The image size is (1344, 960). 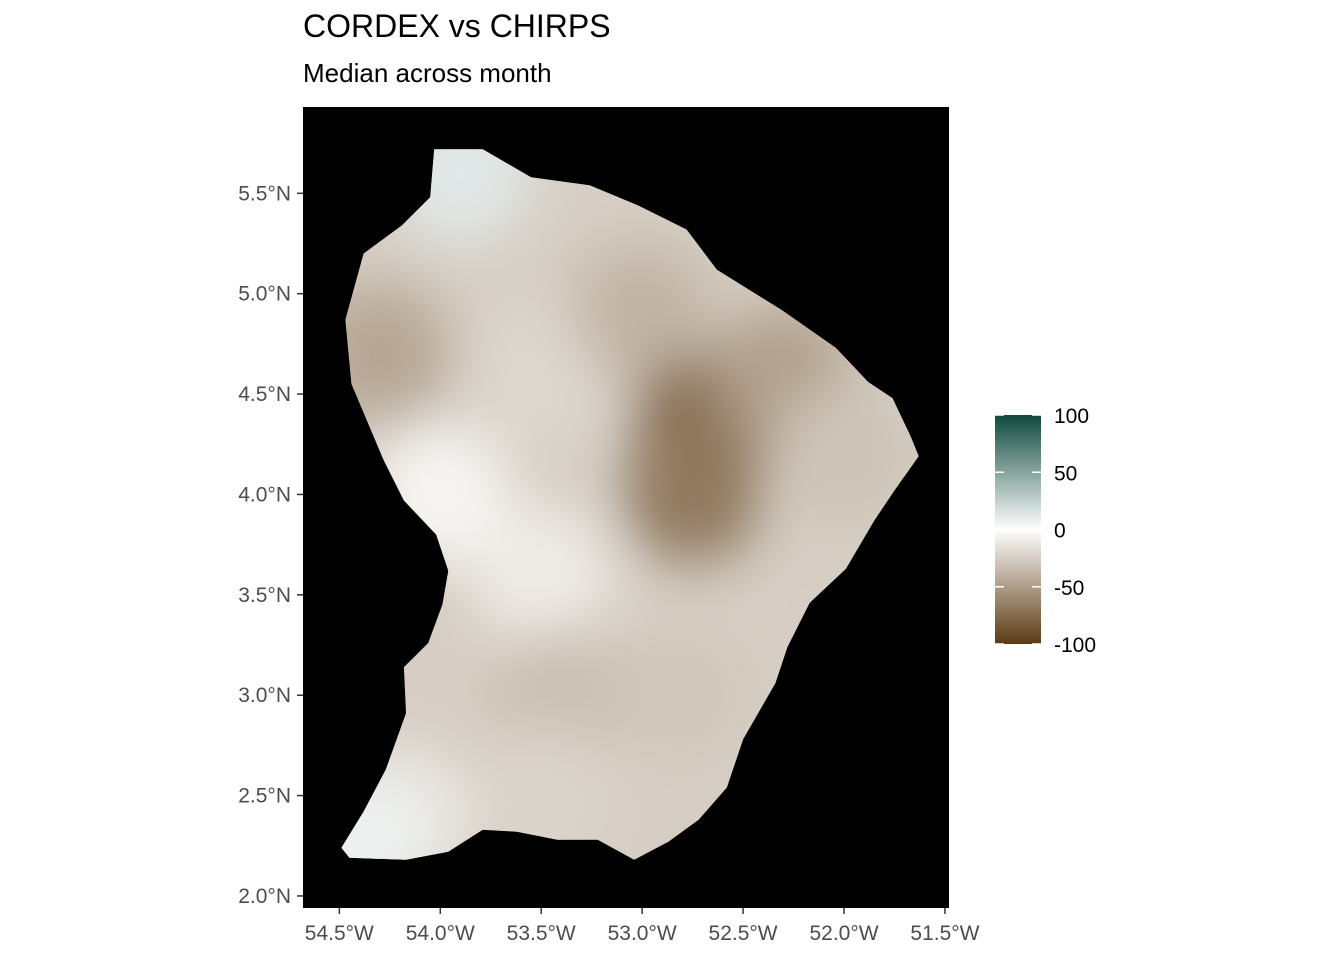 I want to click on legend-tick-label: 100, so click(x=1071, y=416).